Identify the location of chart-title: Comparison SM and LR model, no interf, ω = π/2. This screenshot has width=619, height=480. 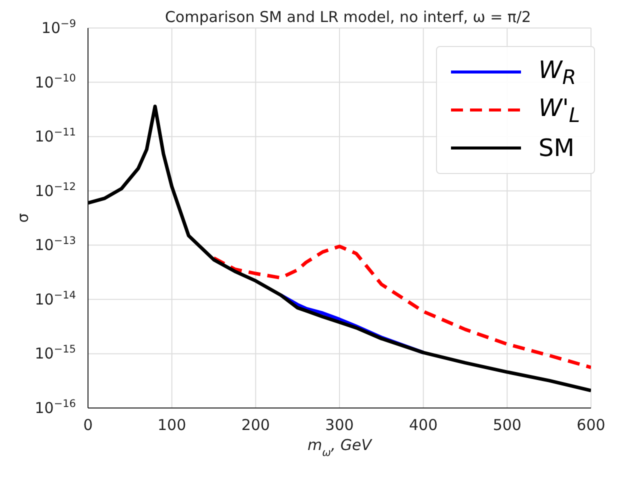
(348, 17).